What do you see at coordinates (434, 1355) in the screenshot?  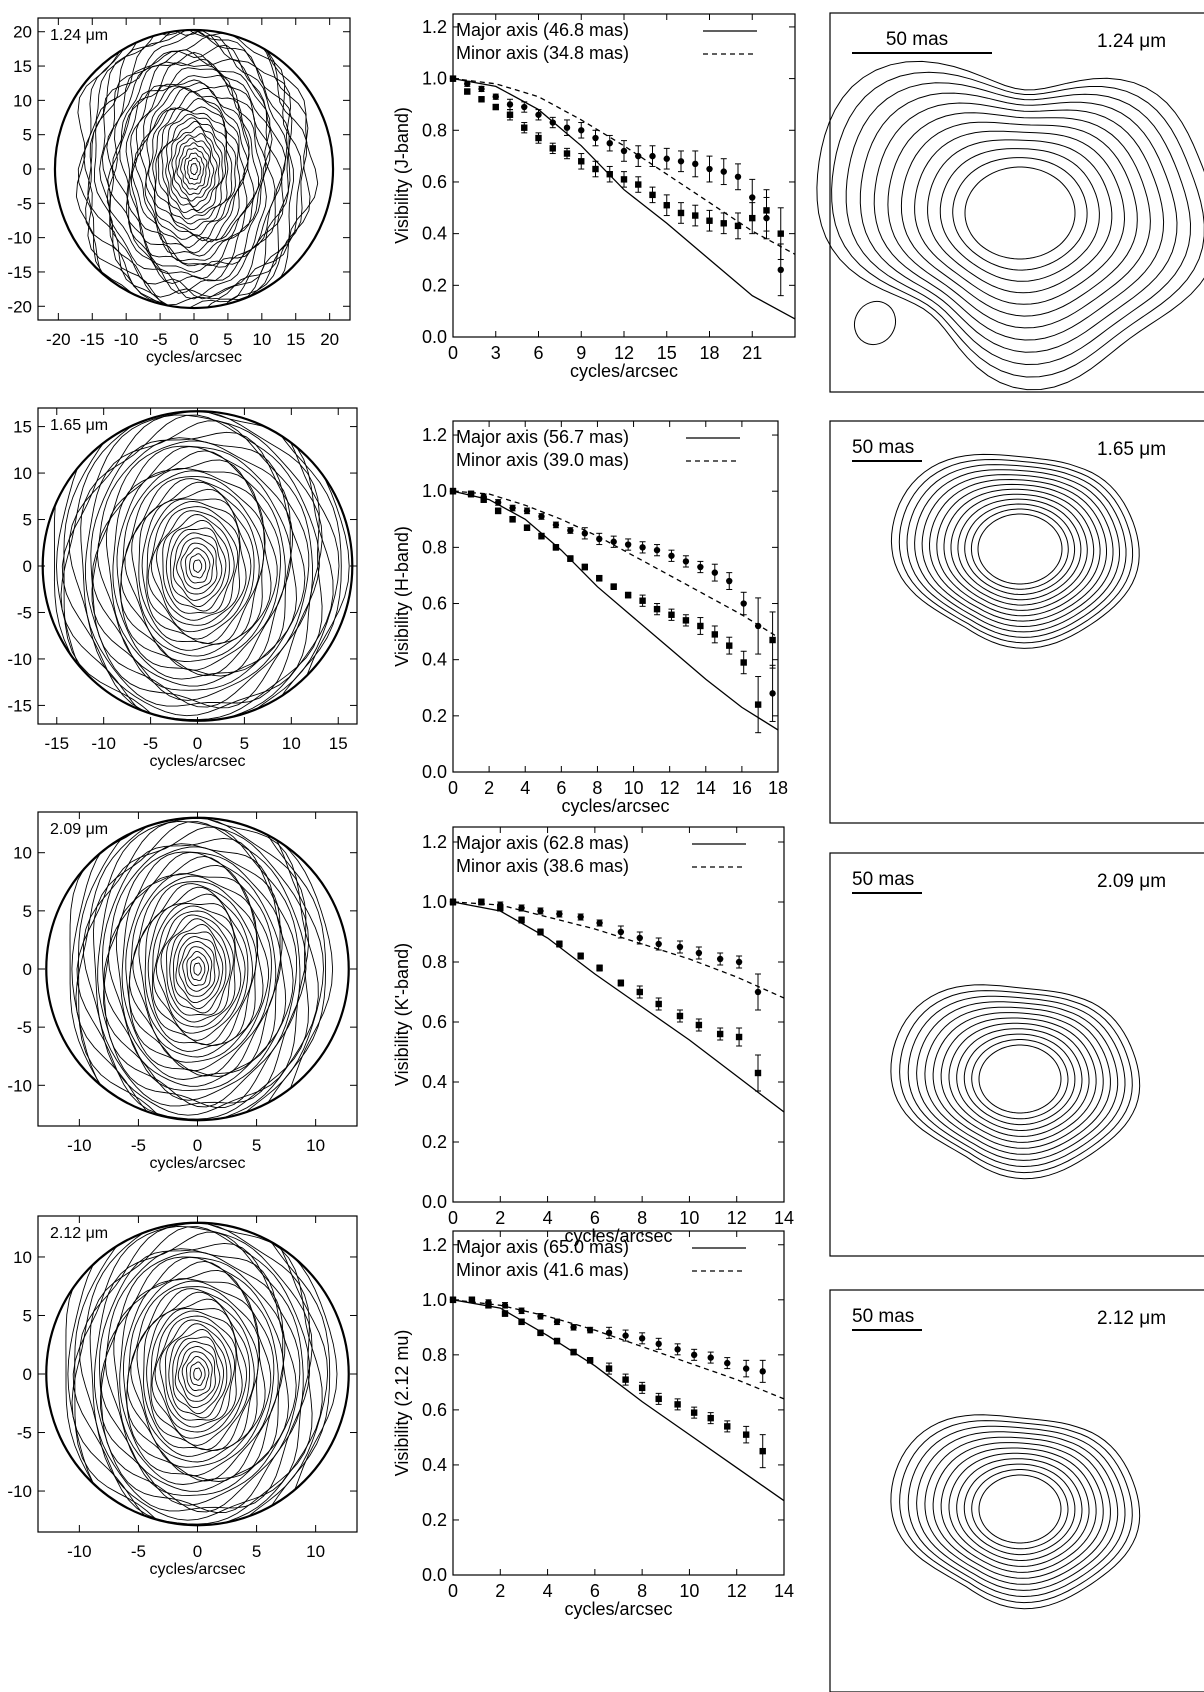 I see `y-tick-label: 0.8` at bounding box center [434, 1355].